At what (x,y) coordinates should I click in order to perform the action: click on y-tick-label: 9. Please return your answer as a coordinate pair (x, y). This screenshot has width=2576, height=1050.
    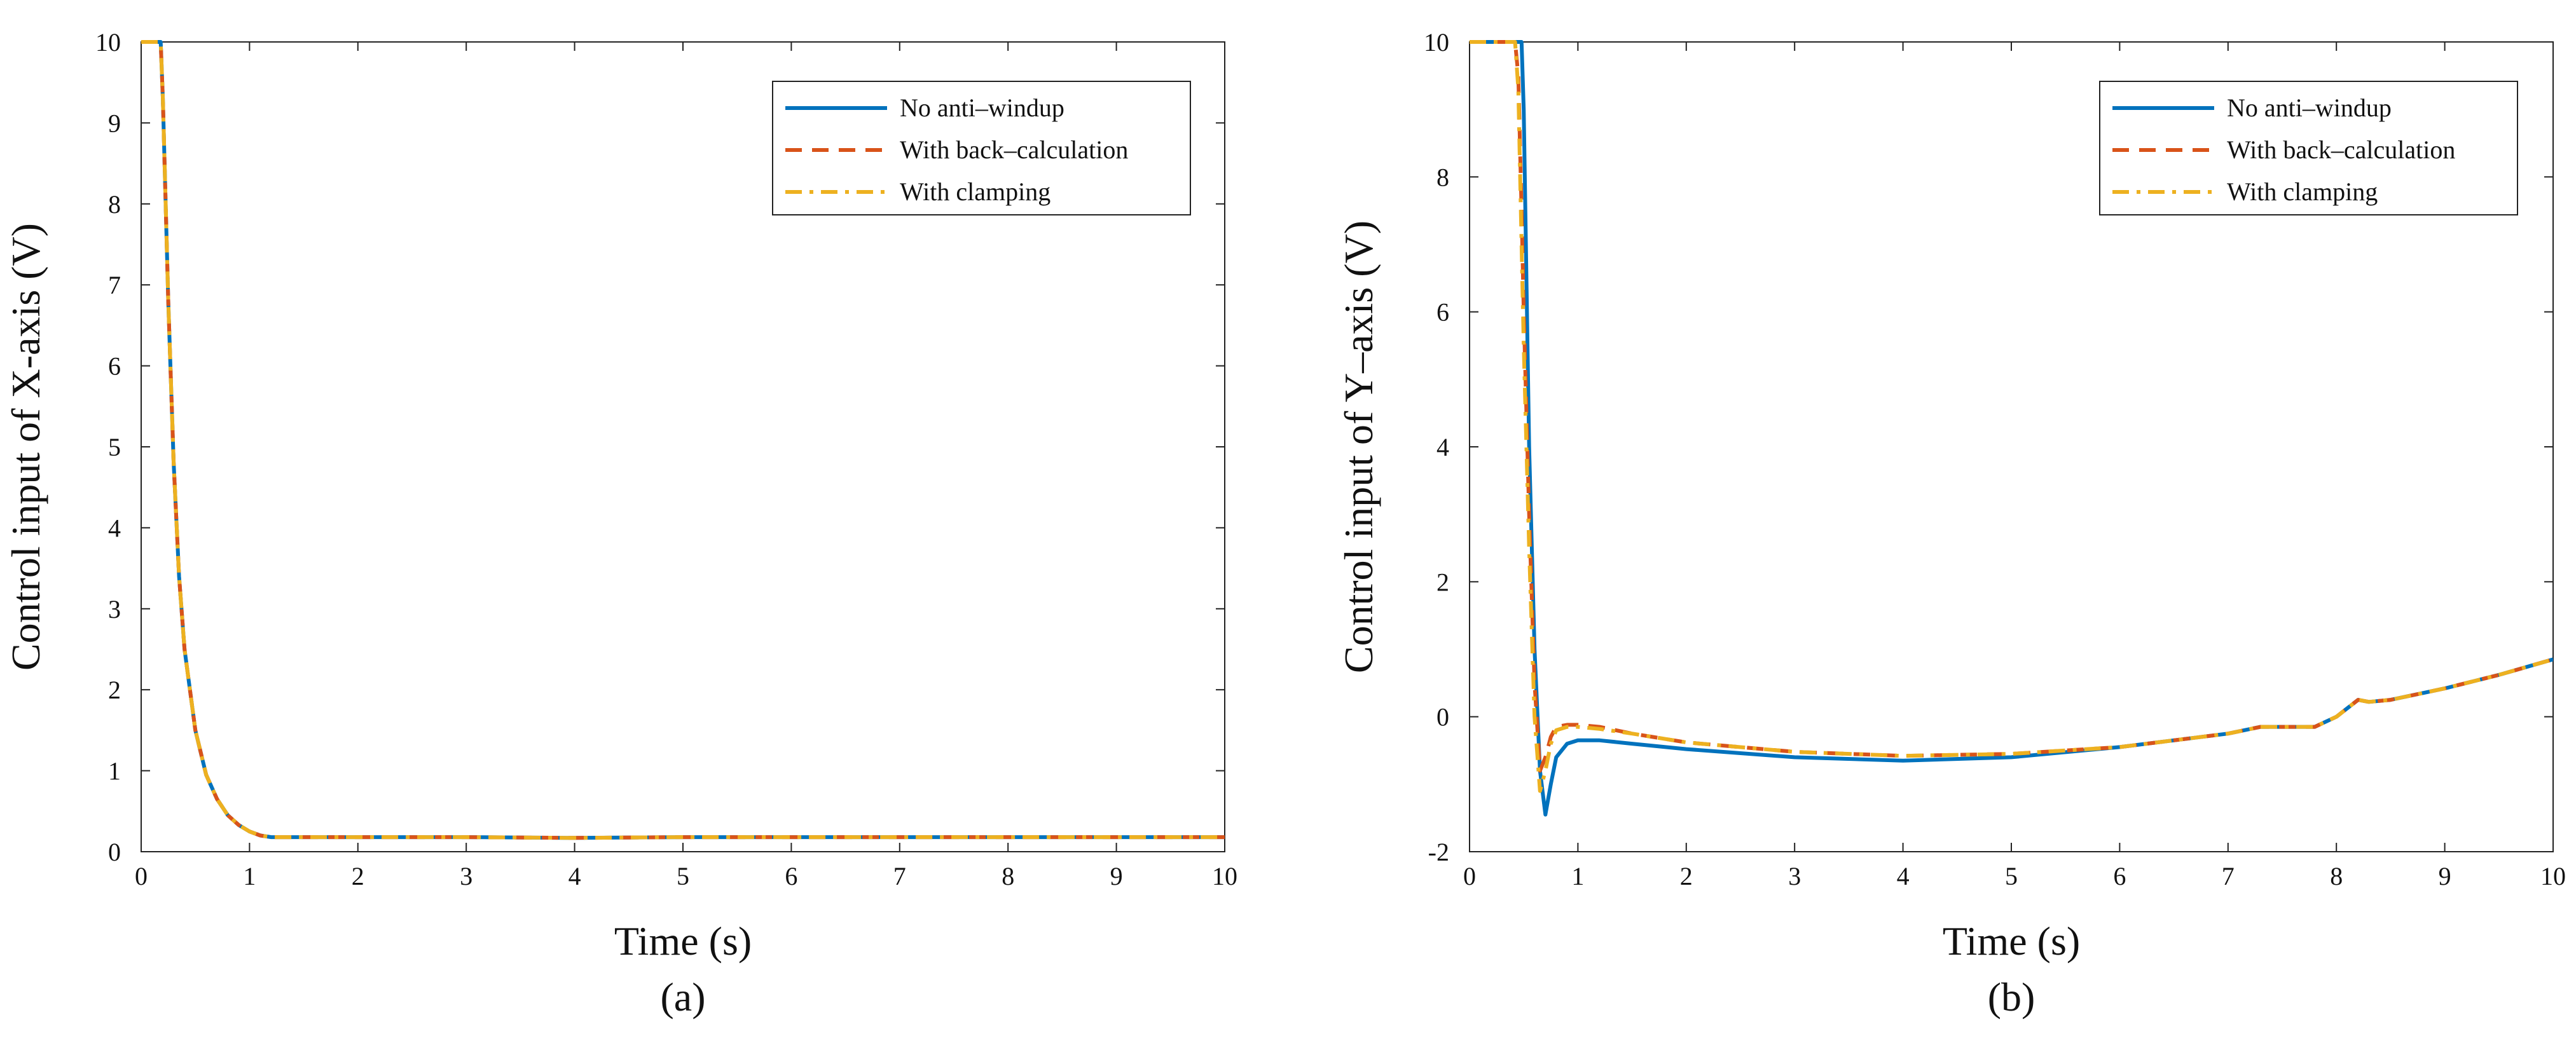
    Looking at the image, I should click on (114, 123).